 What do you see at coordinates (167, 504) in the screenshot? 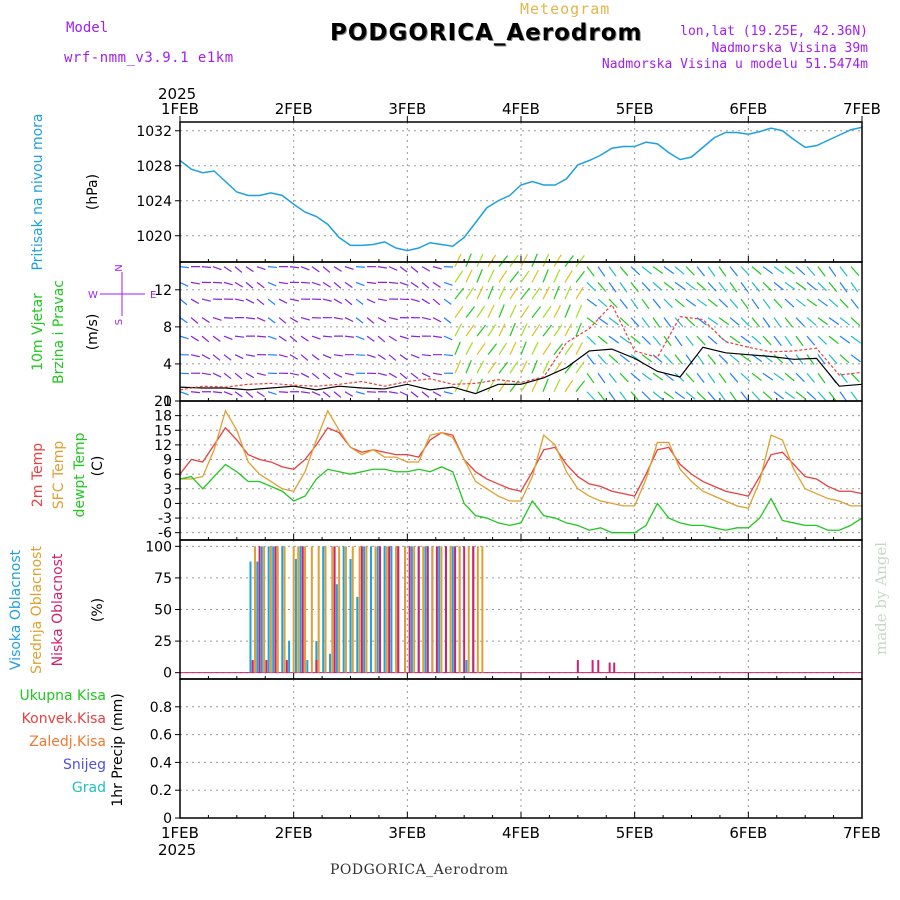
I see `temperature-ytick-label: 0` at bounding box center [167, 504].